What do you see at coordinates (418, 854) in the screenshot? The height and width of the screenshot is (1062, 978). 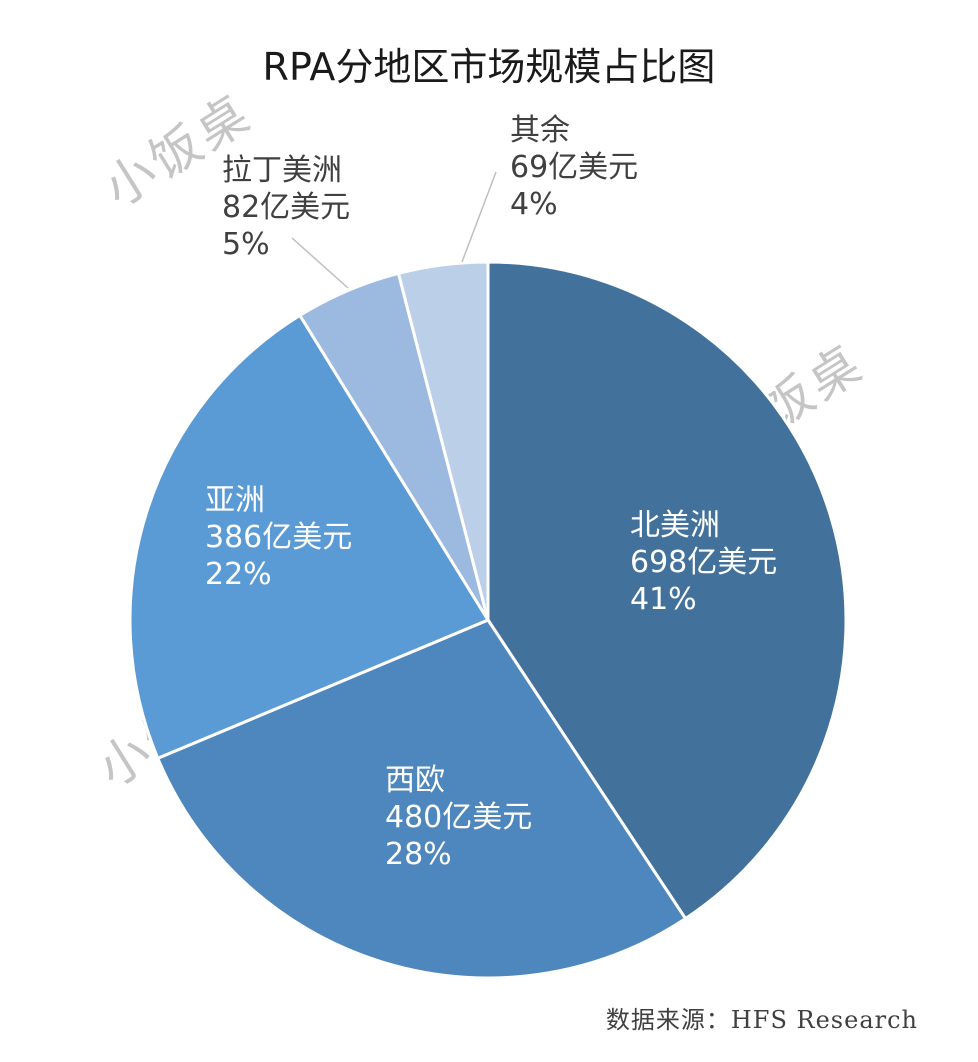 I see `slice-percent-1: 28%` at bounding box center [418, 854].